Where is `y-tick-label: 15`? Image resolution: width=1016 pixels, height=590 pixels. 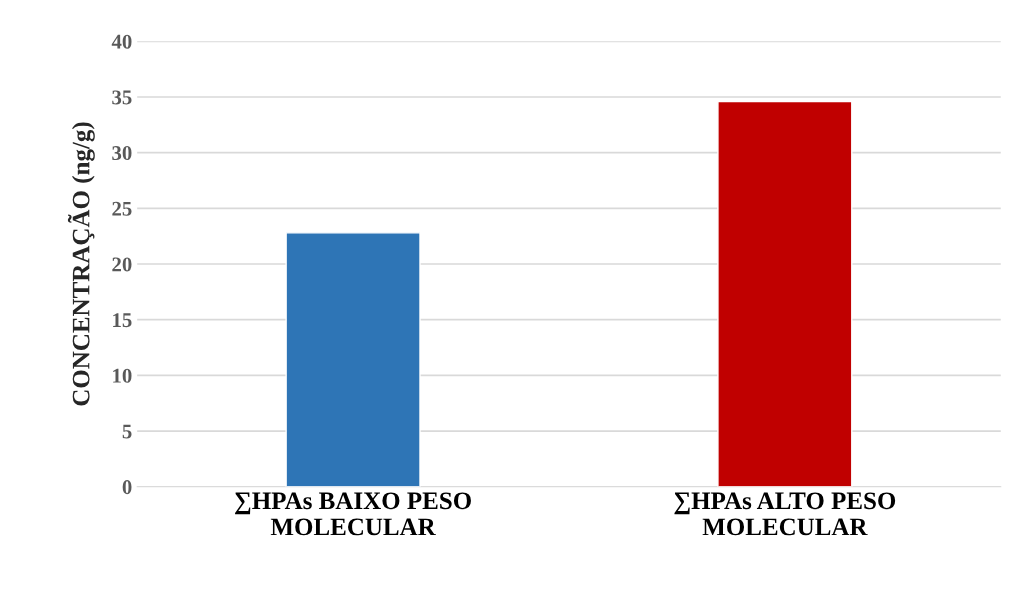 y-tick-label: 15 is located at coordinates (122, 320).